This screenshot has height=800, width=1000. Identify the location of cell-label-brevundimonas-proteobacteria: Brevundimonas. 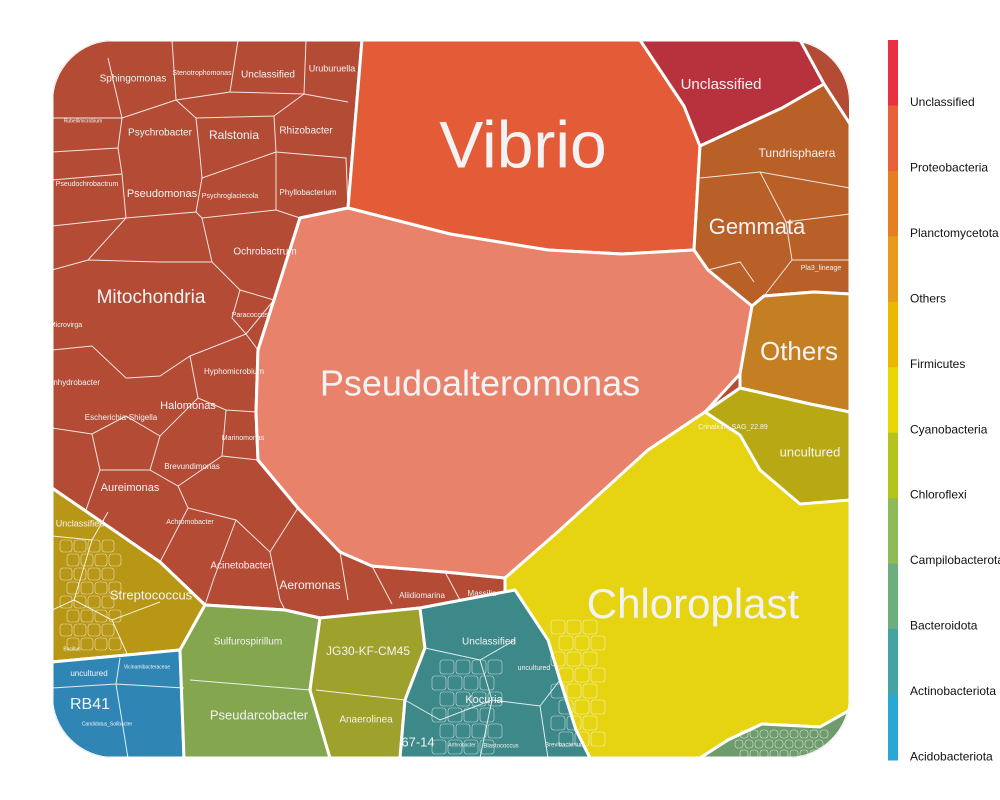
(192, 466).